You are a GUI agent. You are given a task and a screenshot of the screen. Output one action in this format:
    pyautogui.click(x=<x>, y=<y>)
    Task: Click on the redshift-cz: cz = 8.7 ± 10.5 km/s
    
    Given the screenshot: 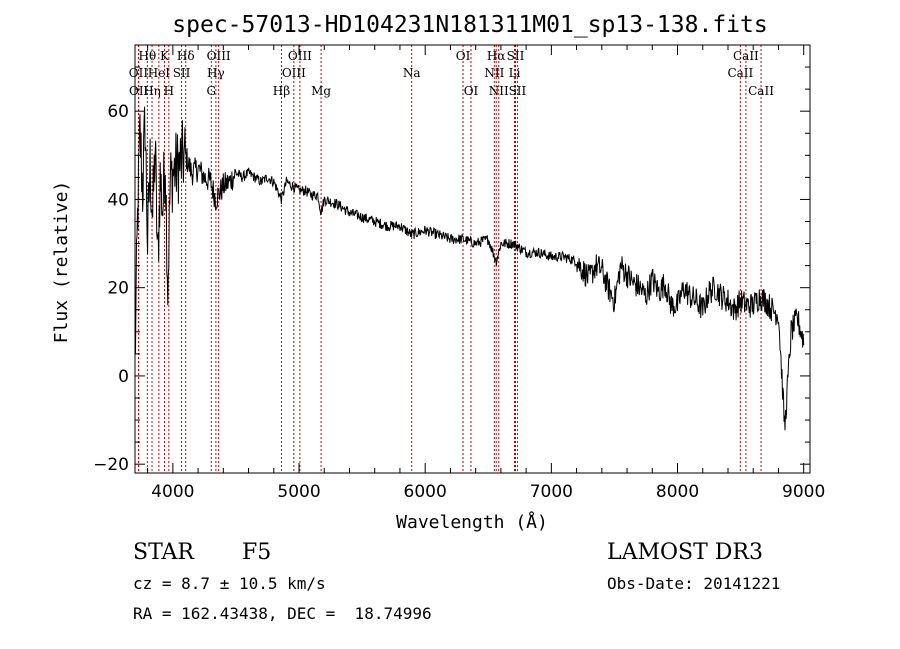 What is the action you would take?
    pyautogui.click(x=229, y=583)
    